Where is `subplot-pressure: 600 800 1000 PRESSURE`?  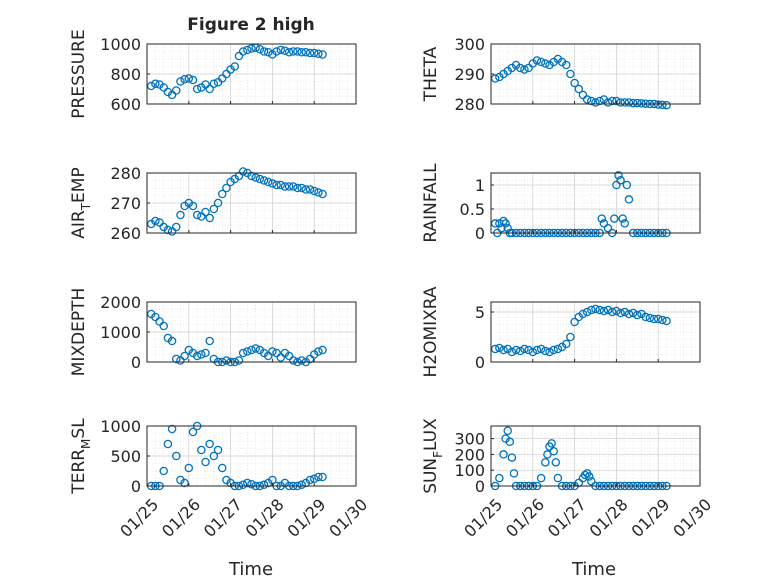 subplot-pressure: 600 800 1000 PRESSURE is located at coordinates (213, 74).